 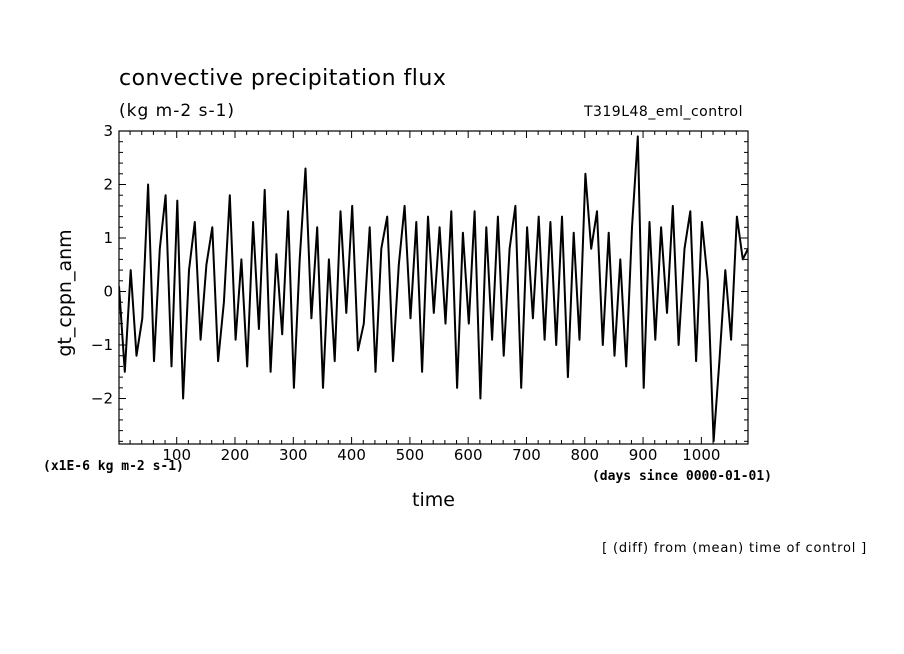 I want to click on y-tick-label: −2, so click(x=102, y=399).